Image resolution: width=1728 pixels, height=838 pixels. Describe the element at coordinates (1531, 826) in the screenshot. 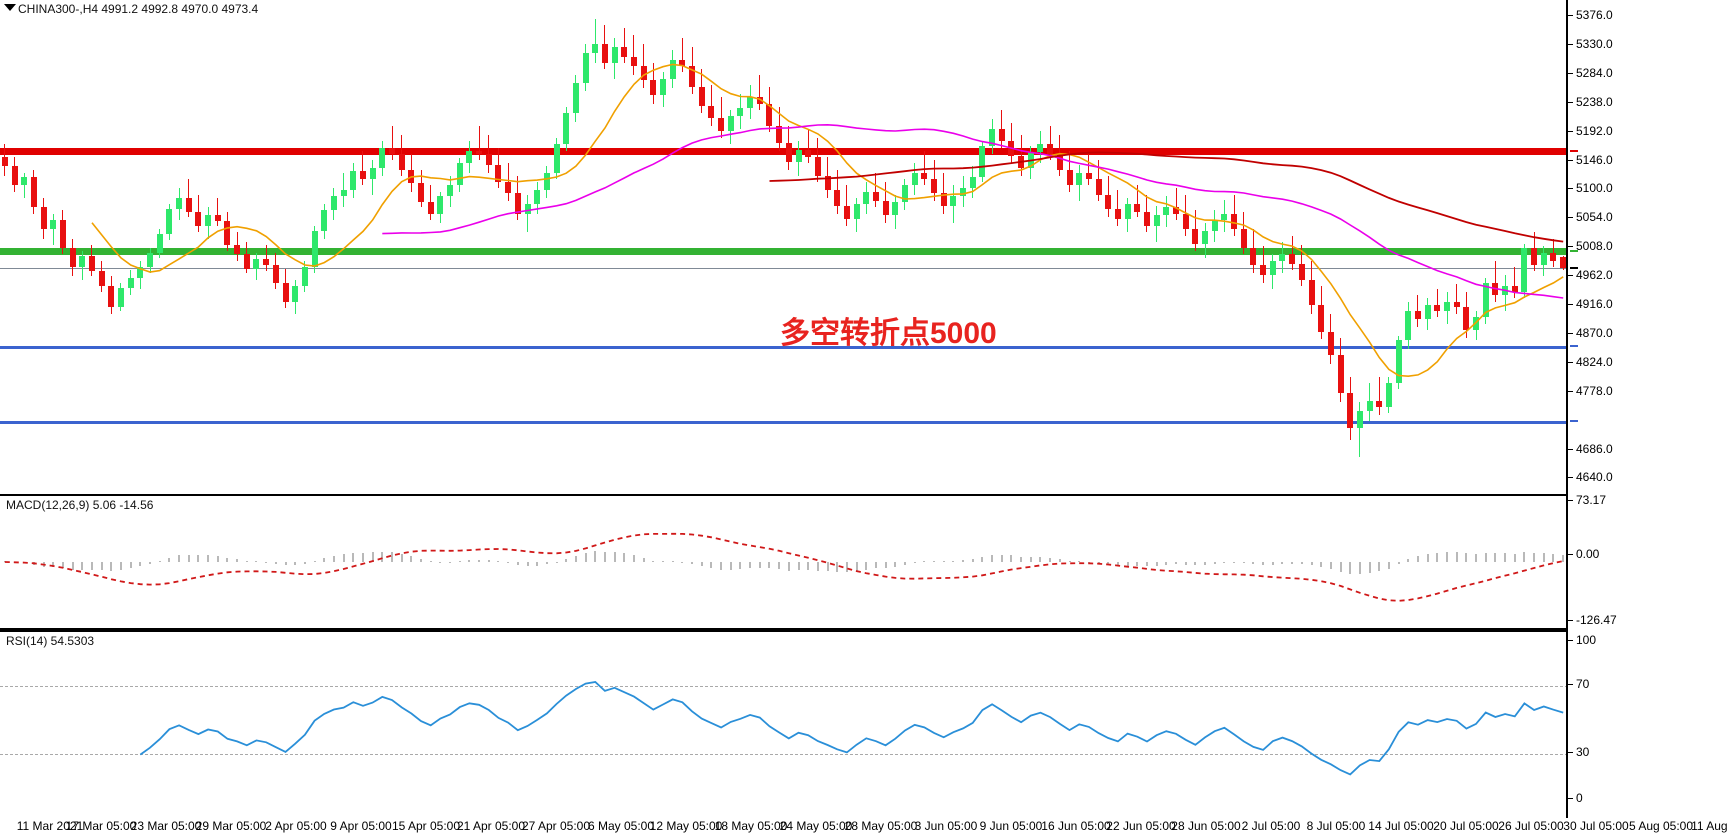

I see `time-axis-label: 26 Jul 05:00` at that location.